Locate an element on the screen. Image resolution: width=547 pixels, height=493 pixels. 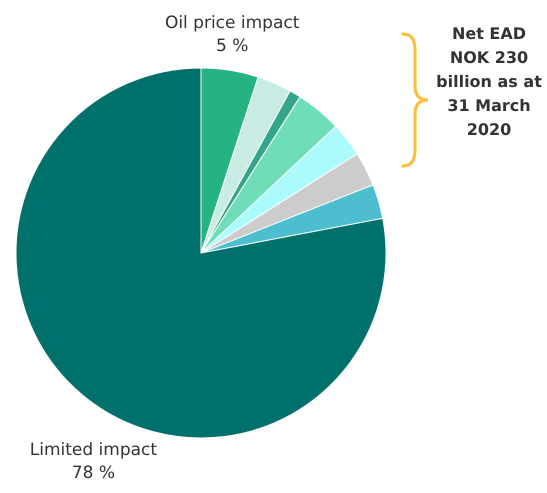
text: Net EAD NOK 230 billion as at 31 March 2020 is located at coordinates (489, 82).